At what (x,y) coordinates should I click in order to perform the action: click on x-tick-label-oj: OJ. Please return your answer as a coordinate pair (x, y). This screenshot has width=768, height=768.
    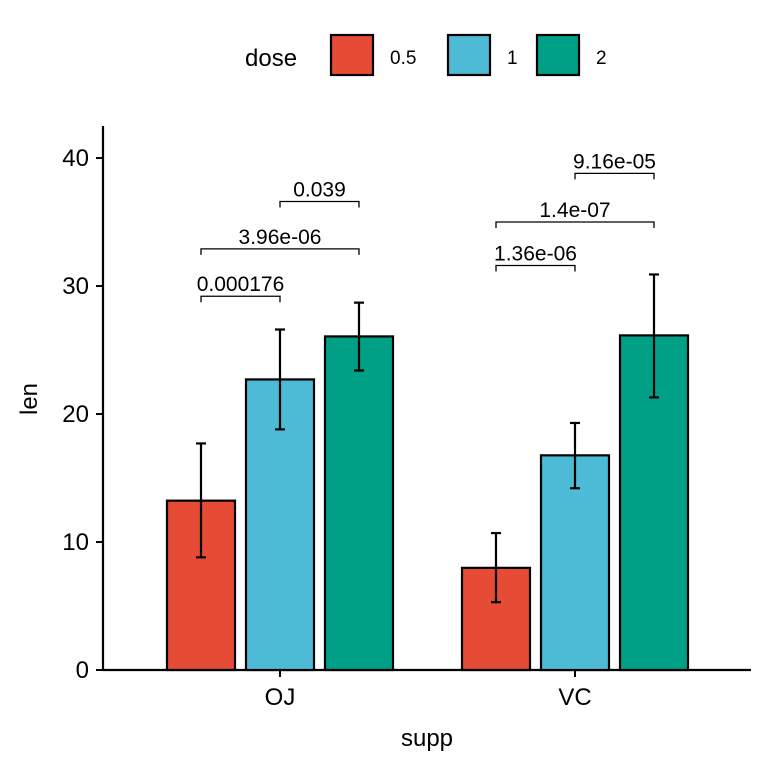
    Looking at the image, I should click on (280, 697).